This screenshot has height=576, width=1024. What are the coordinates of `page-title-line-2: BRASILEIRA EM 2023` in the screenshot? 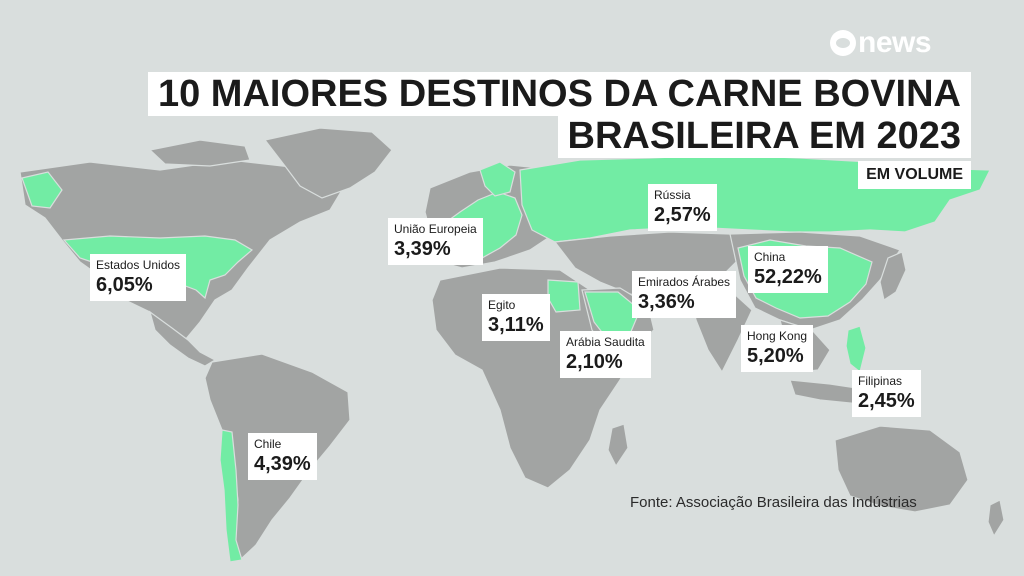 It's located at (764, 136).